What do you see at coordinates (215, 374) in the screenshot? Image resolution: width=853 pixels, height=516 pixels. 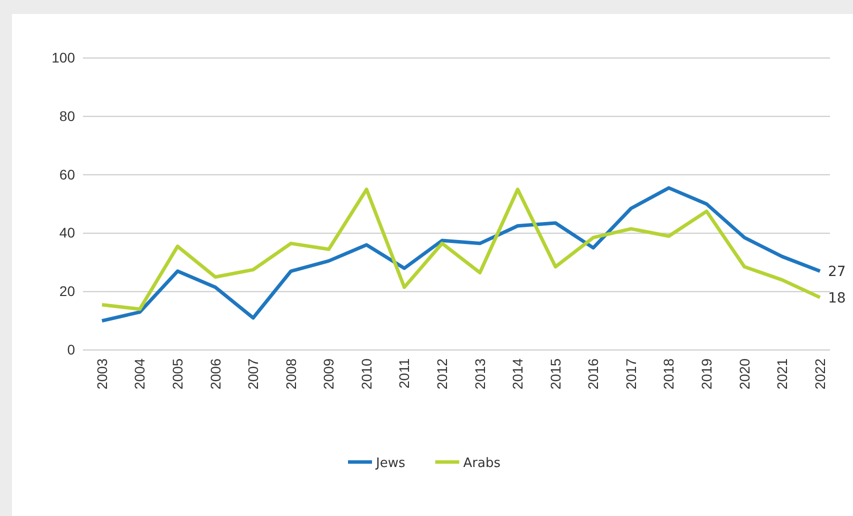 I see `x-tick-label: 2006` at bounding box center [215, 374].